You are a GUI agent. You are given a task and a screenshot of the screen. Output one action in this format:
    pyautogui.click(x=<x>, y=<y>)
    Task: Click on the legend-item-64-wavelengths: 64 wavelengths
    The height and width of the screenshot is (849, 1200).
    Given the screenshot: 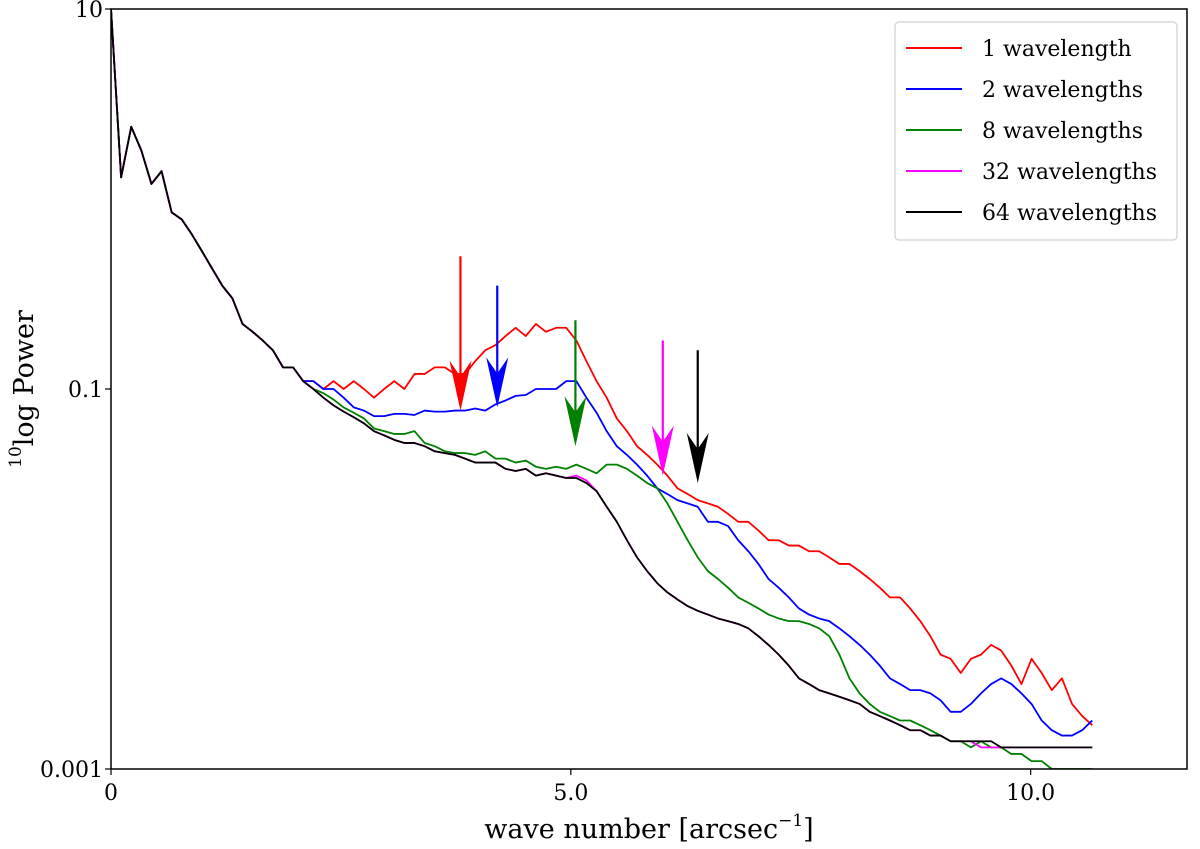 What is the action you would take?
    pyautogui.click(x=1031, y=213)
    